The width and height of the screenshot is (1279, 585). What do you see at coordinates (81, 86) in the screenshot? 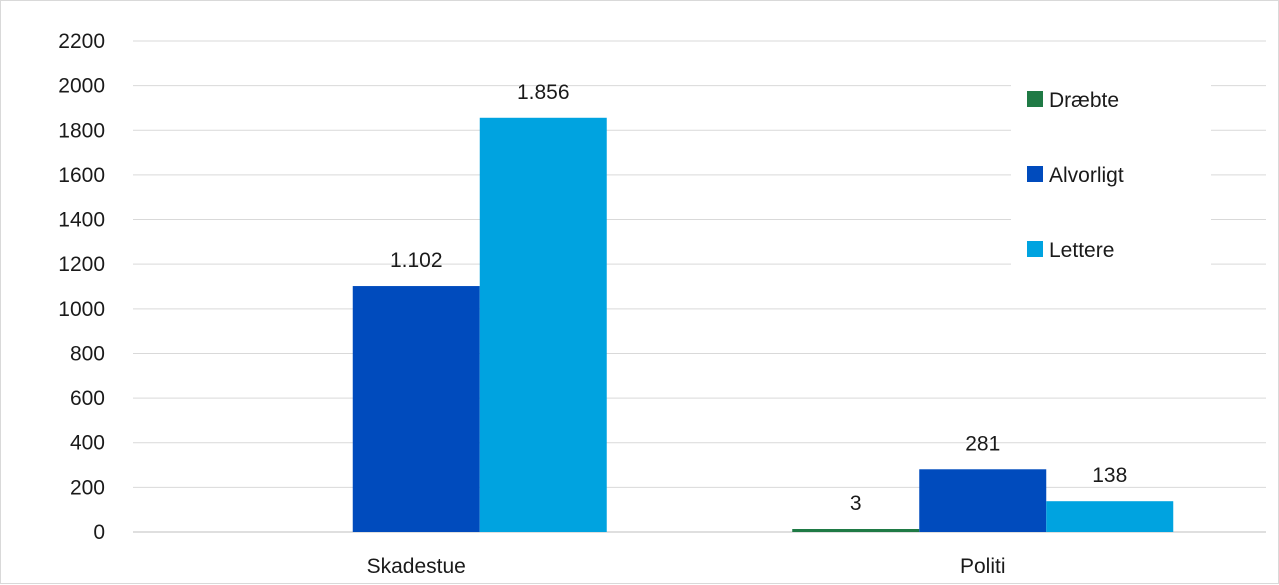
I see `y-tick-label: 2000` at bounding box center [81, 86].